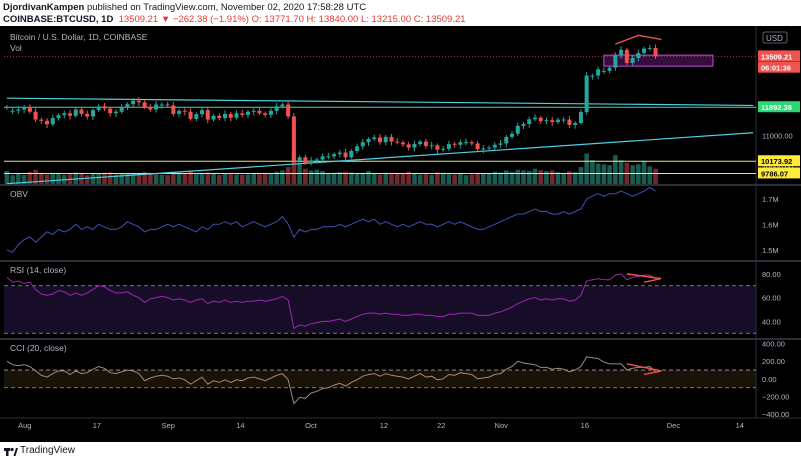 Image resolution: width=801 pixels, height=460 pixels. Describe the element at coordinates (771, 321) in the screenshot. I see `indicator-tick-label: 40.00` at that location.